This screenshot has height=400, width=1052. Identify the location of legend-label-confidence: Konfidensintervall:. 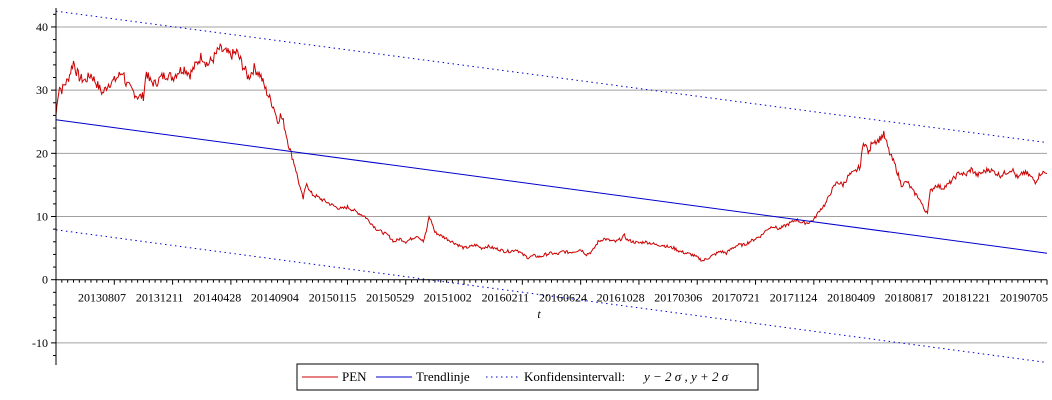
(574, 376).